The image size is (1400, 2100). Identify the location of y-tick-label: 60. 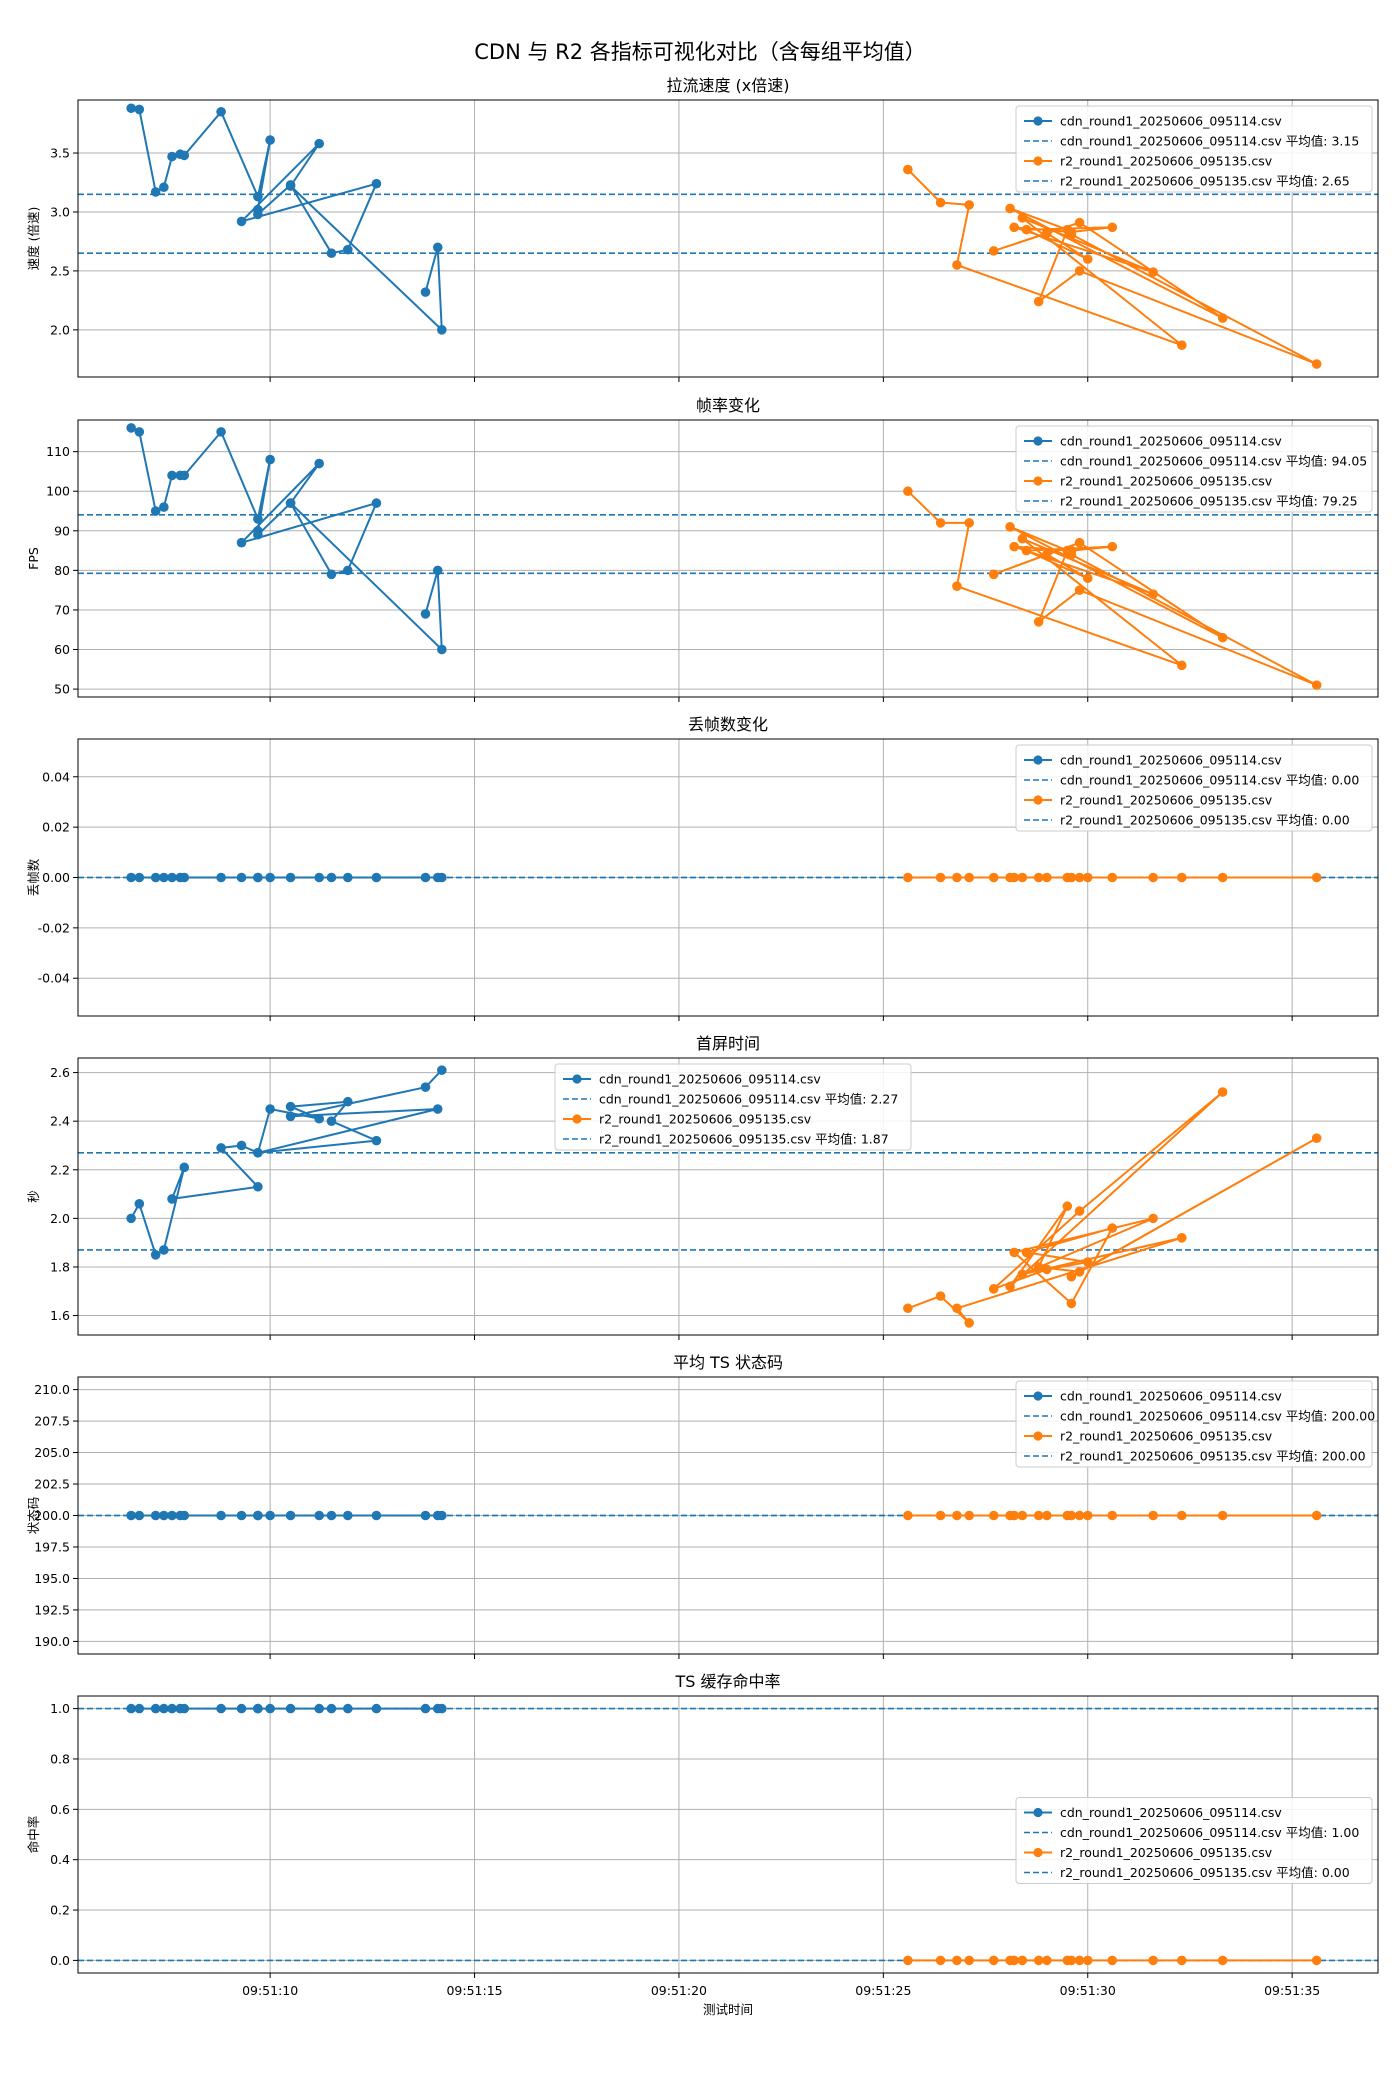
(62, 649).